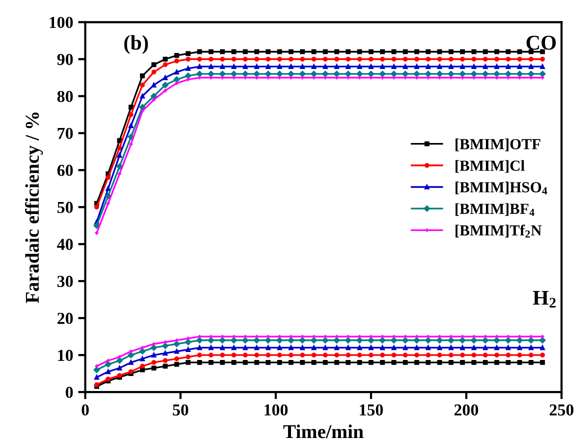 This screenshot has height=443, width=588. I want to click on y-tick-label: 10, so click(65, 356).